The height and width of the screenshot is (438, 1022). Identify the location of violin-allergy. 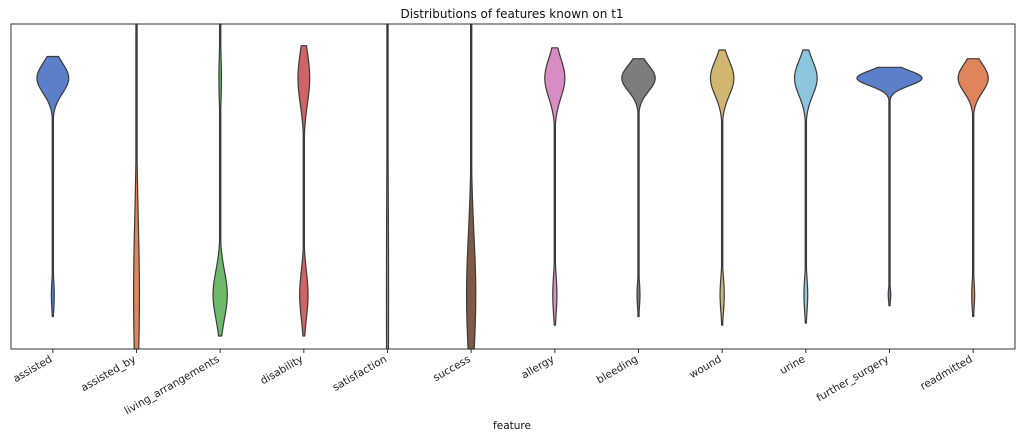
(555, 186).